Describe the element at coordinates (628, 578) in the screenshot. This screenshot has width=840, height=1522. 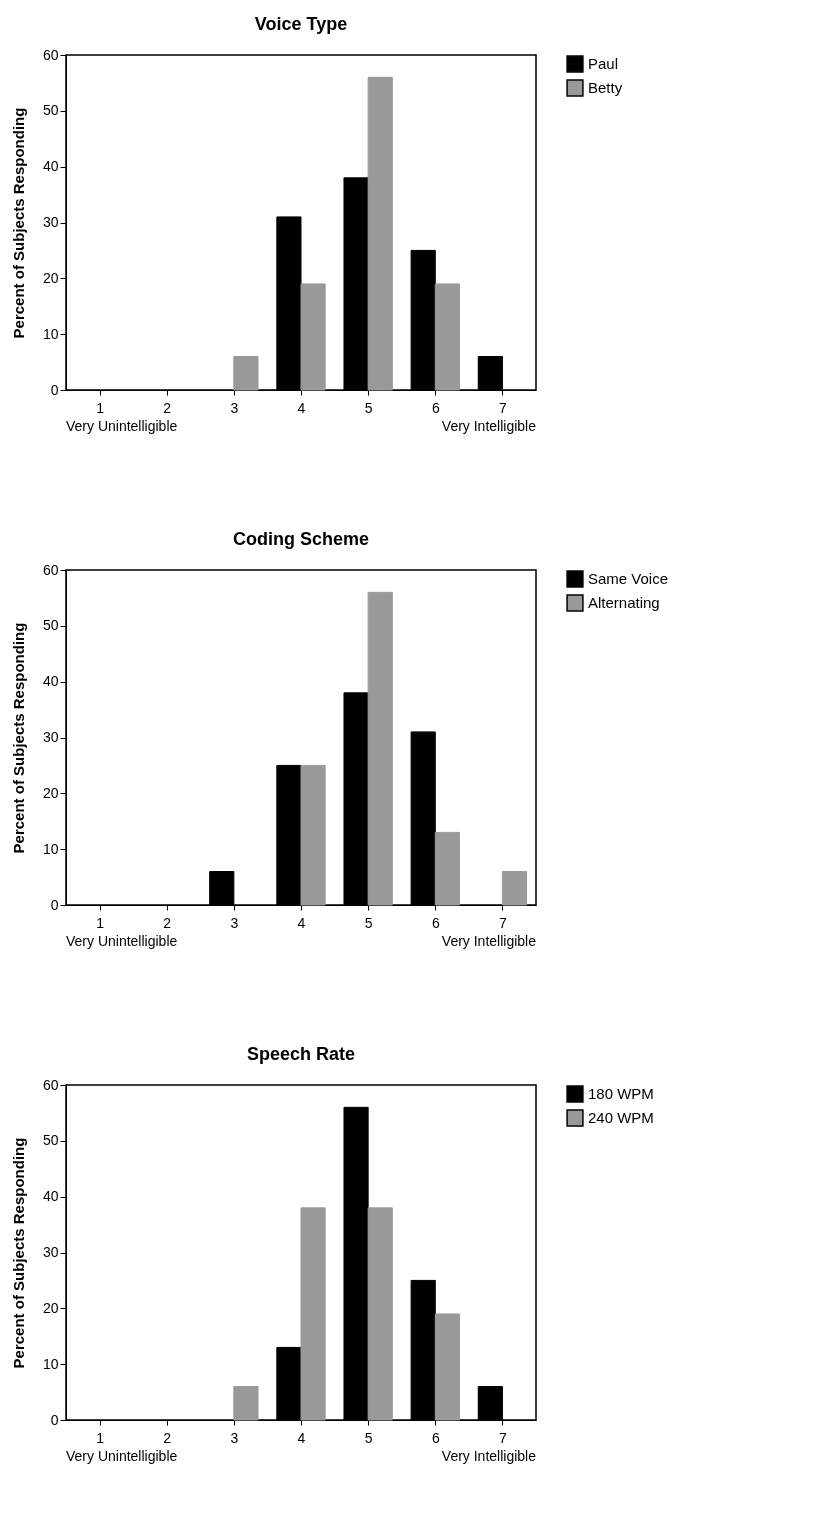
I see `legend-label: Same Voice` at that location.